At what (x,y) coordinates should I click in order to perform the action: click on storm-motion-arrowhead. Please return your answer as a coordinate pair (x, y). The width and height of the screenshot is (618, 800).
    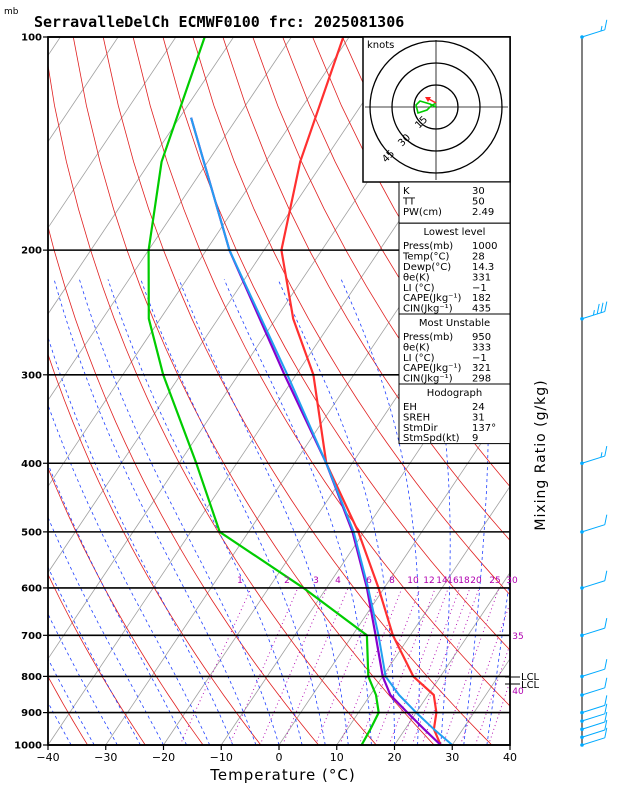
    Looking at the image, I should click on (428, 99).